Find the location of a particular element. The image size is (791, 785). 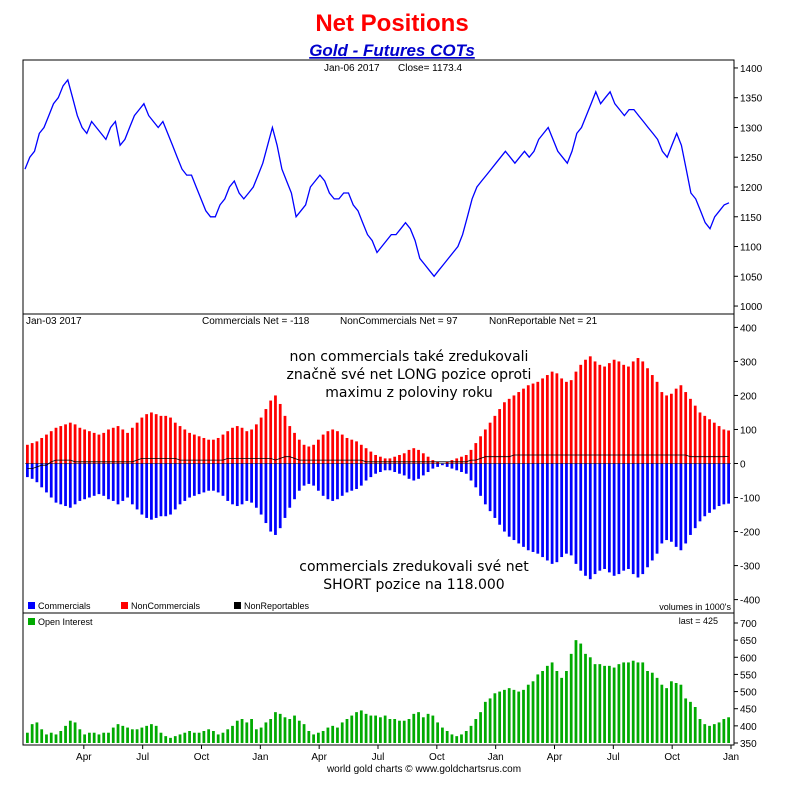

volume-note: volumes in 1000's is located at coordinates (695, 607).